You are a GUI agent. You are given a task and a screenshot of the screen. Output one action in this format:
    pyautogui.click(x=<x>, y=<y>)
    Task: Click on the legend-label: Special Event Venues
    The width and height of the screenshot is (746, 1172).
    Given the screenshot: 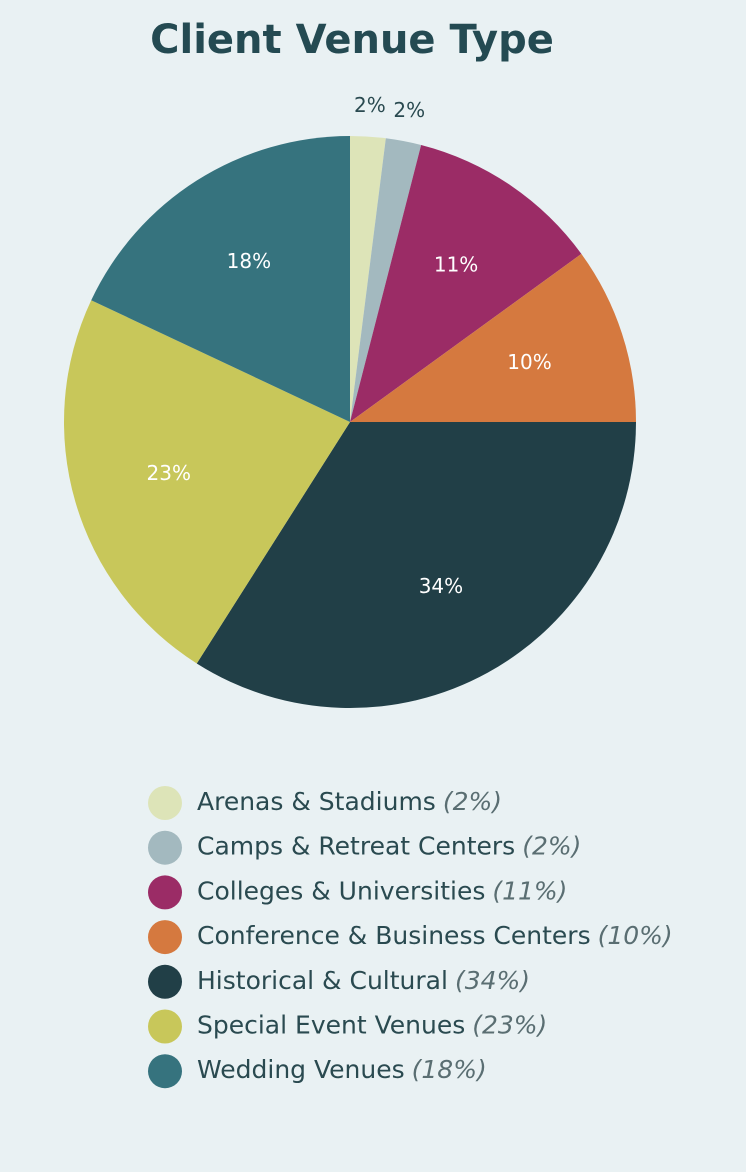 What is the action you would take?
    pyautogui.click(x=331, y=1025)
    